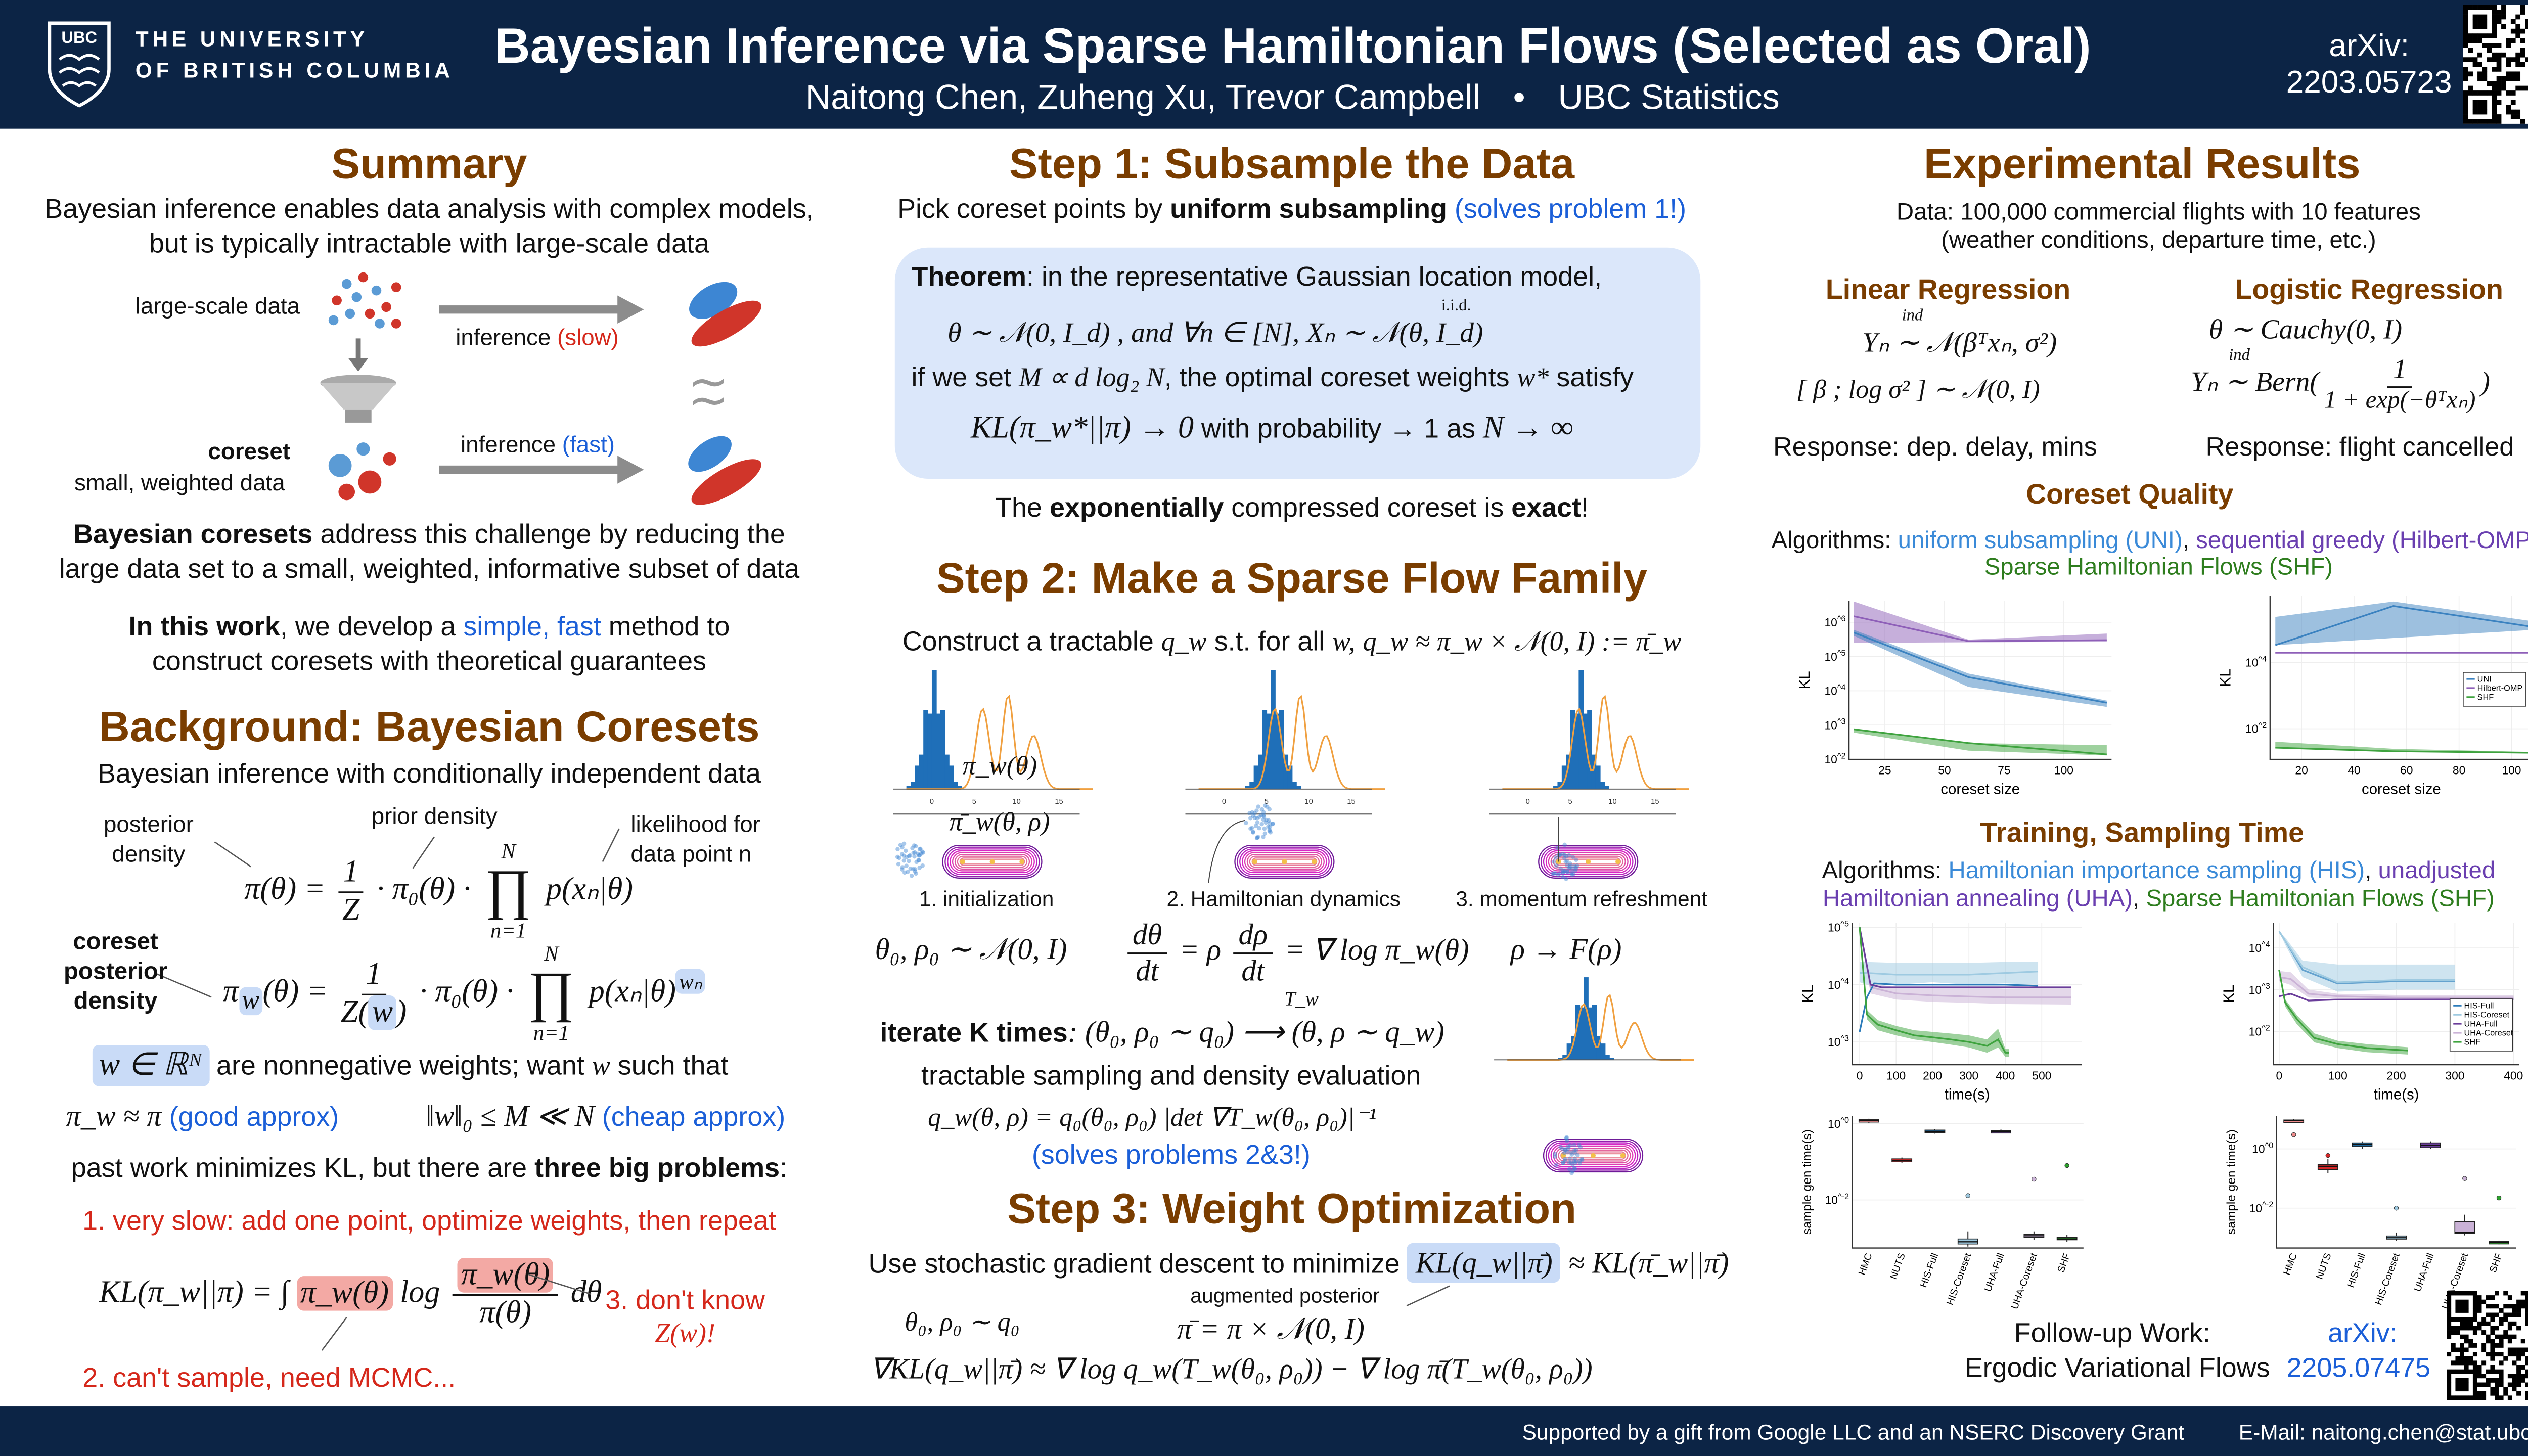  Describe the element at coordinates (2369, 83) in the screenshot. I see `arxiv-id: 2203.05723` at that location.